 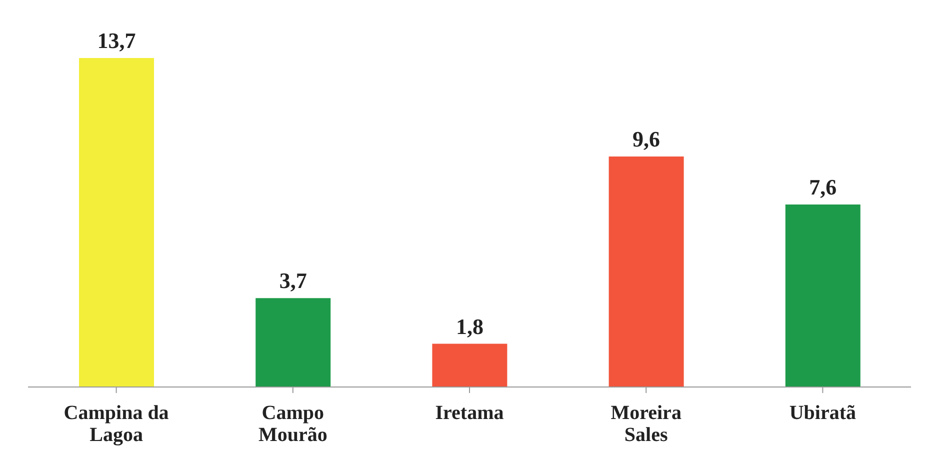 I want to click on data-label: 13,7, so click(x=116, y=40).